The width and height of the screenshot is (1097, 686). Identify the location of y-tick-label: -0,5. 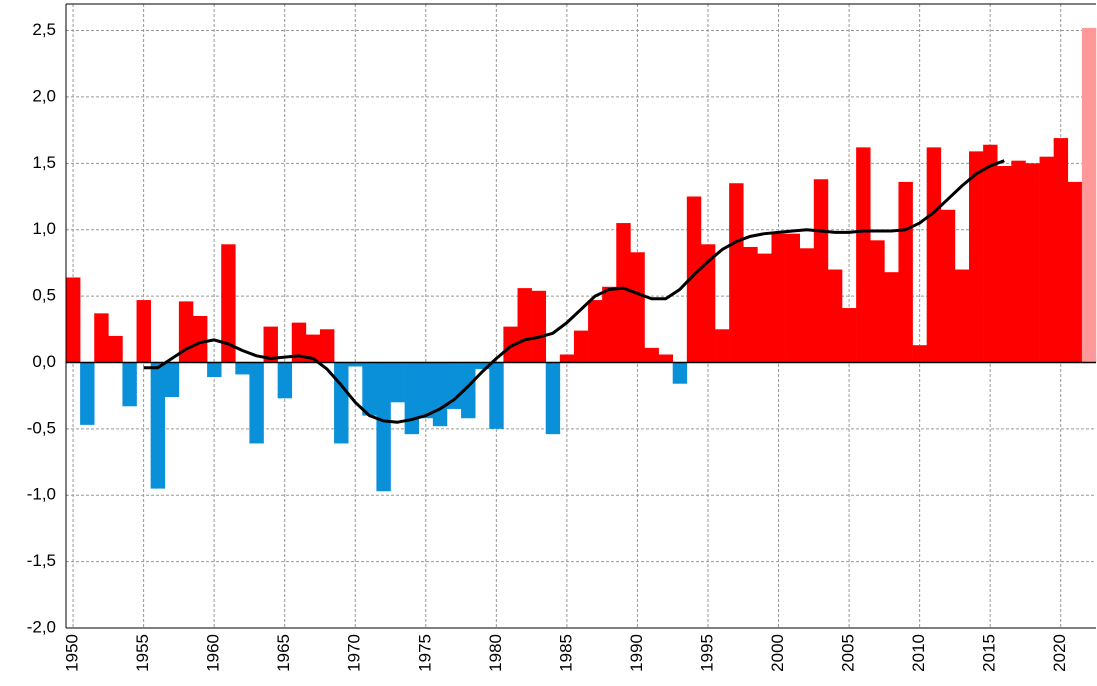
(41, 427).